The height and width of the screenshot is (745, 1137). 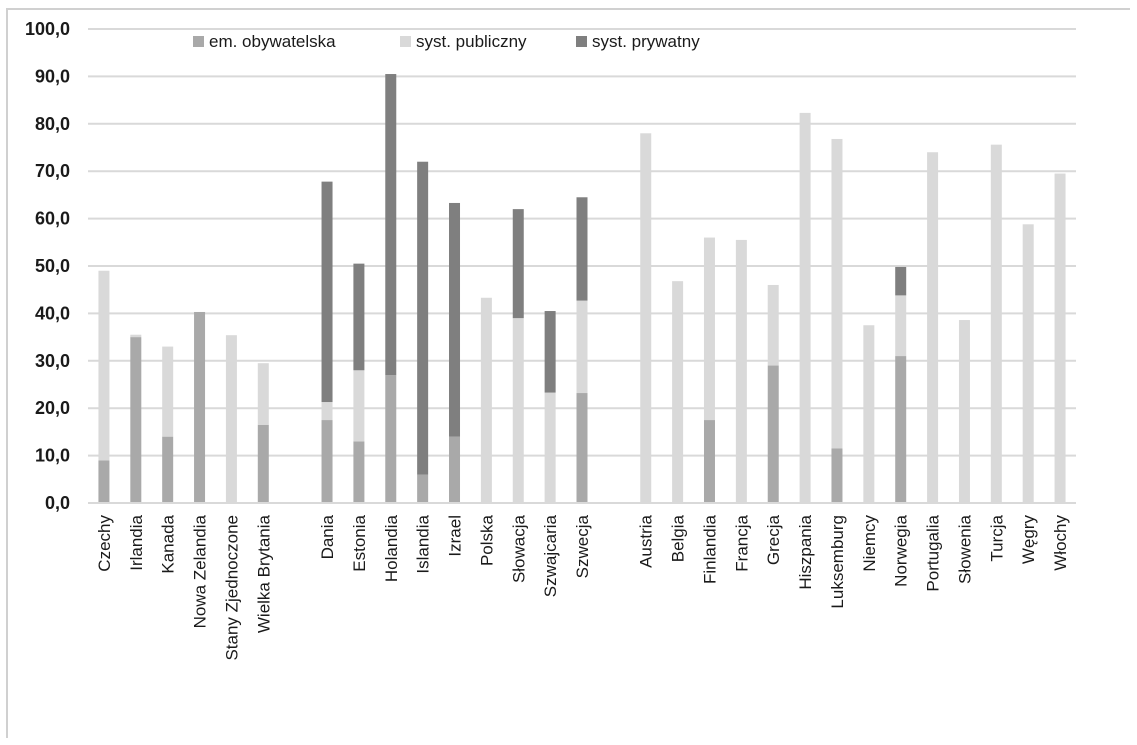 I want to click on x-category-label: Szwajcaria, so click(x=550, y=555).